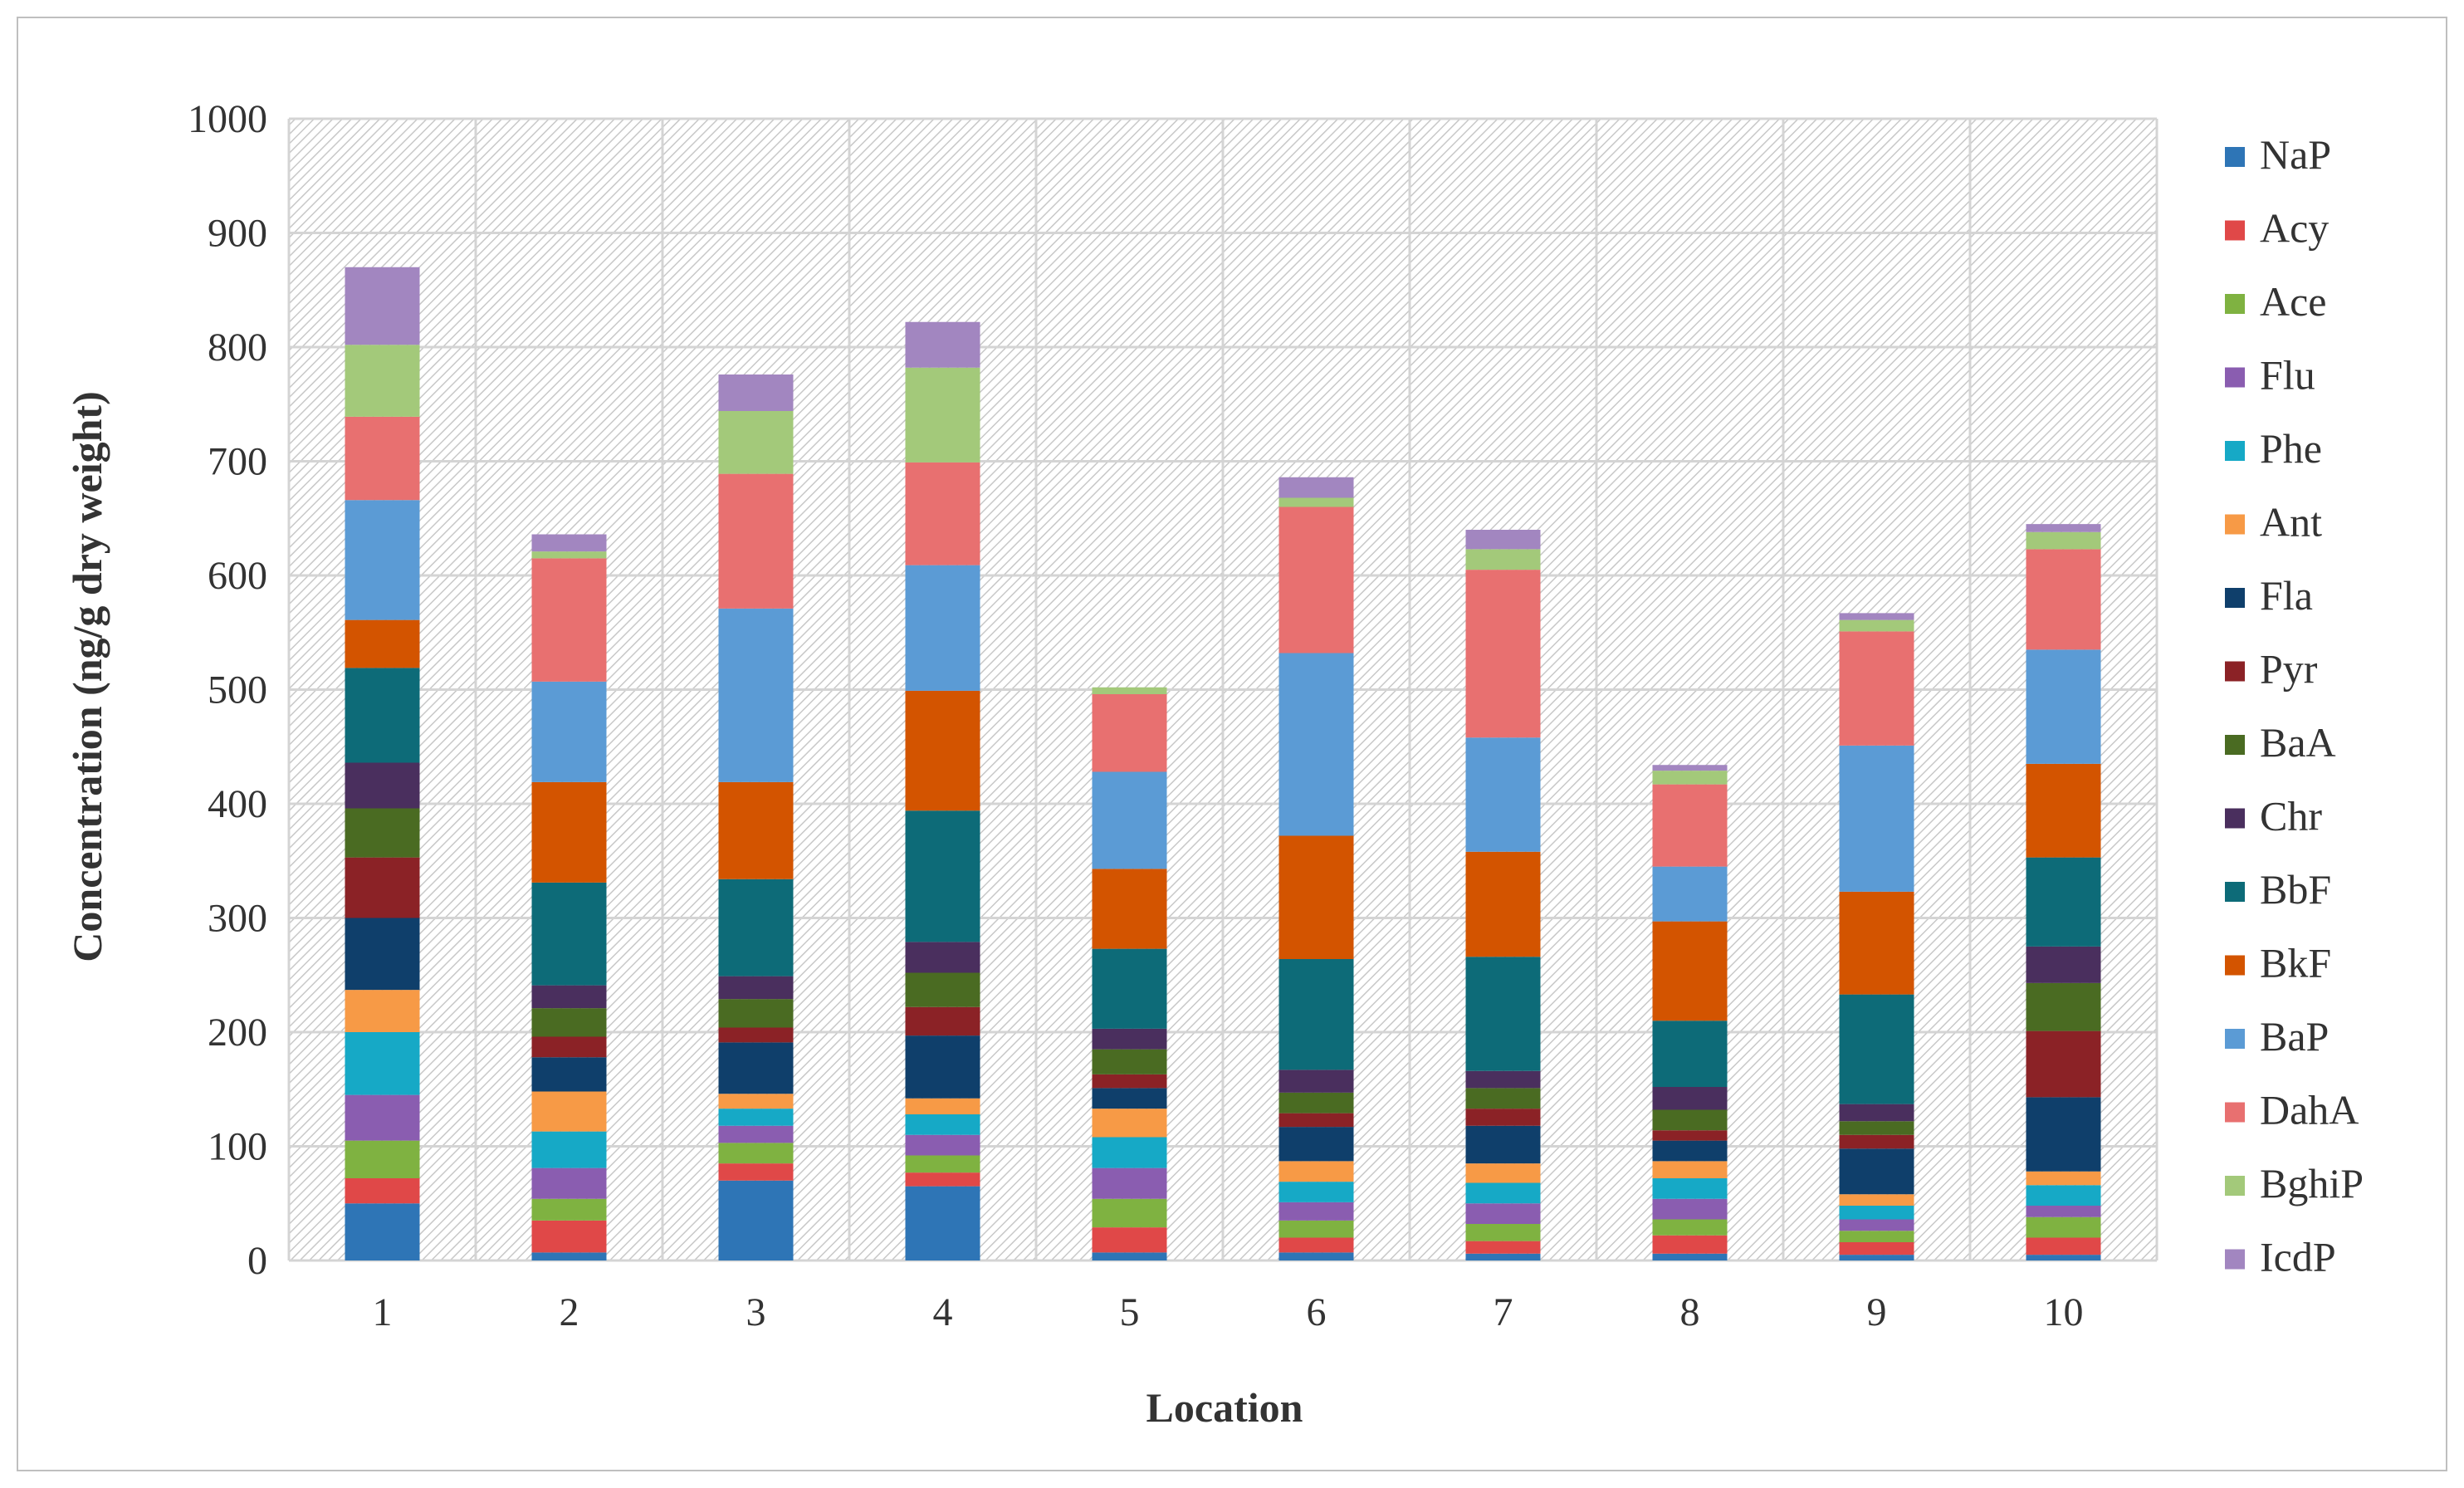 Image resolution: width=2464 pixels, height=1488 pixels. I want to click on legend-item: Pyr, so click(2271, 669).